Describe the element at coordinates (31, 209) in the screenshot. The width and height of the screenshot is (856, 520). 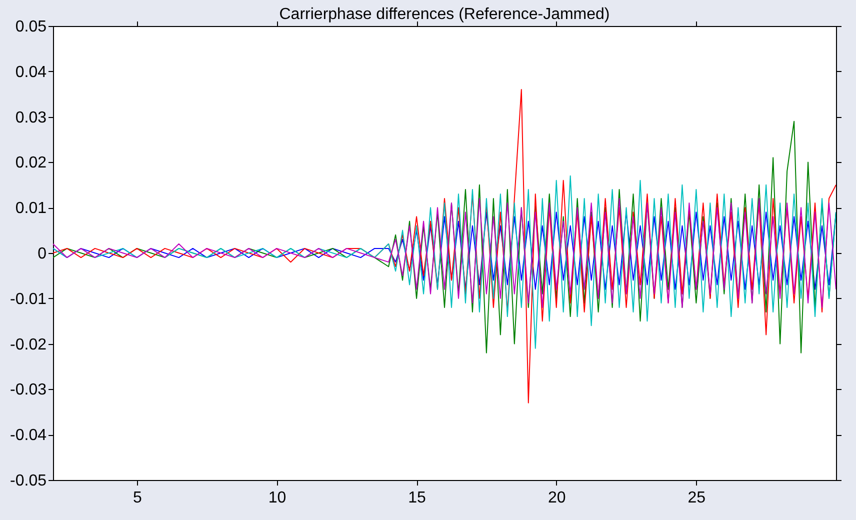
I see `y-tick-label: 0.01` at that location.